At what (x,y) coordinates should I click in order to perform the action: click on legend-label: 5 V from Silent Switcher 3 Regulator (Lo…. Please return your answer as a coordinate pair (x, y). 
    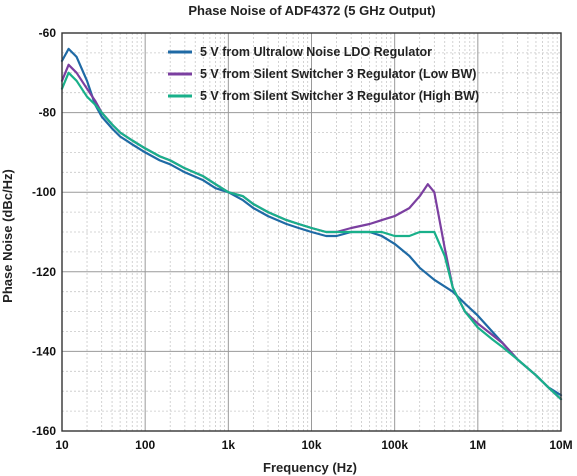
    Looking at the image, I should click on (338, 74).